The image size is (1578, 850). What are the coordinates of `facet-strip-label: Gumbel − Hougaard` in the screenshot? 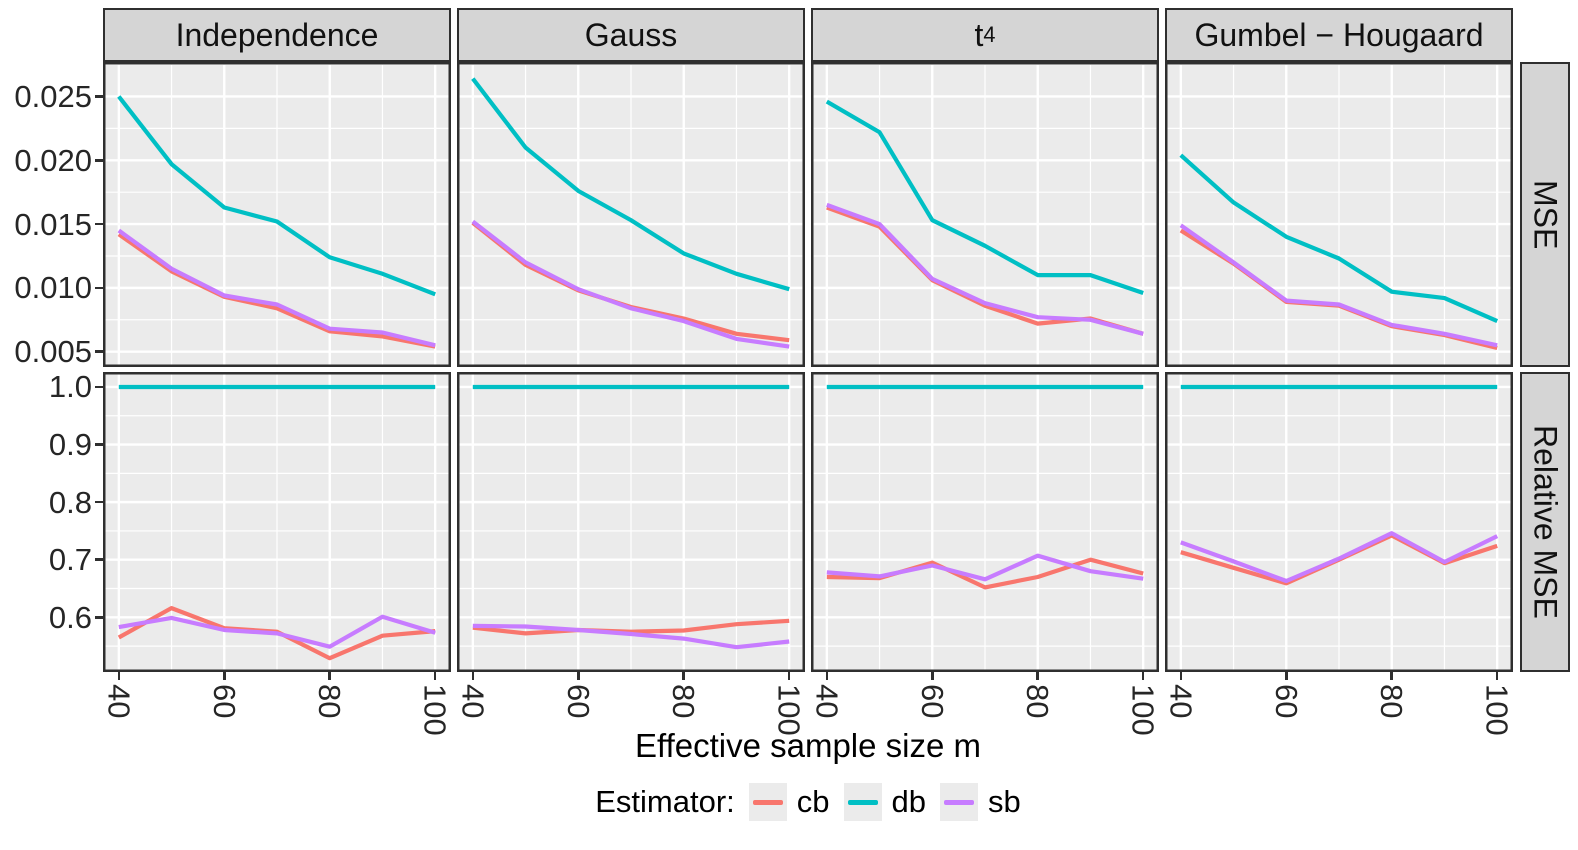 It's located at (1339, 34).